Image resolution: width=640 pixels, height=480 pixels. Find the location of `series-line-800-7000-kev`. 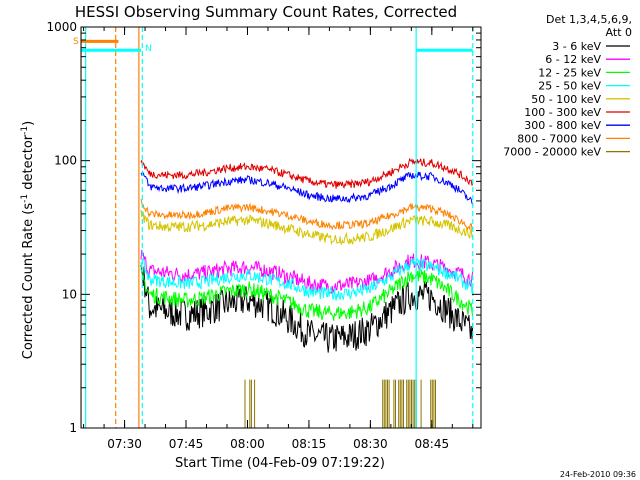

series-line-800-7000-kev is located at coordinates (307, 214).